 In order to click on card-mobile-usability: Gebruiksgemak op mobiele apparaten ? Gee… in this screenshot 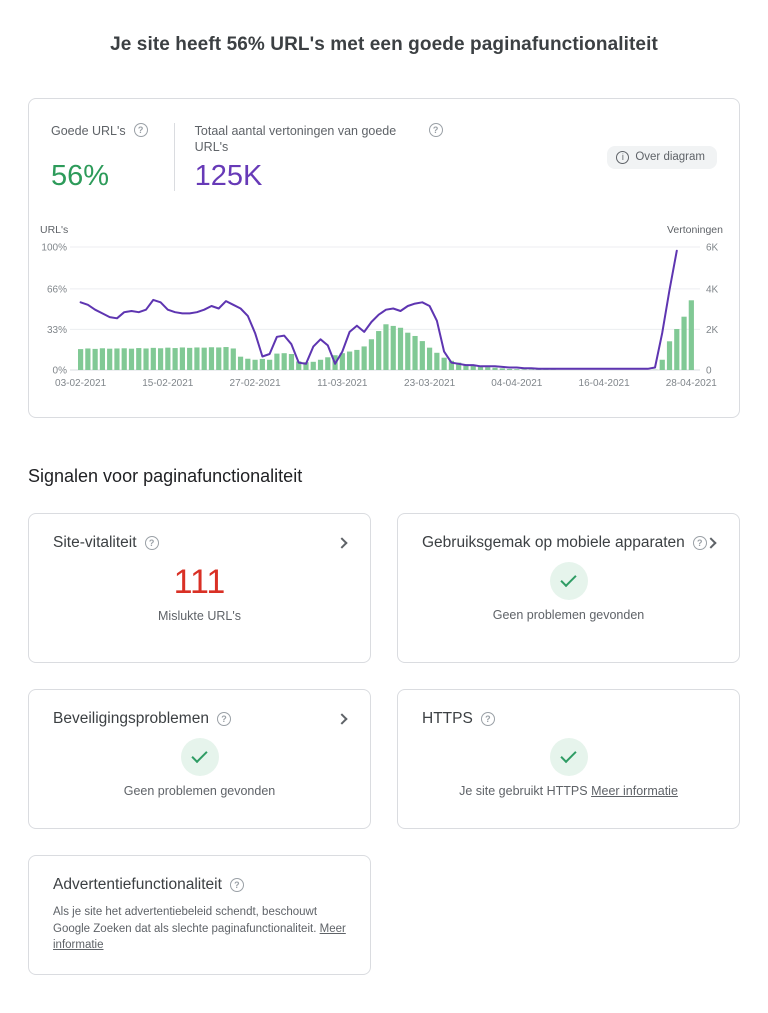, I will do `click(568, 588)`.